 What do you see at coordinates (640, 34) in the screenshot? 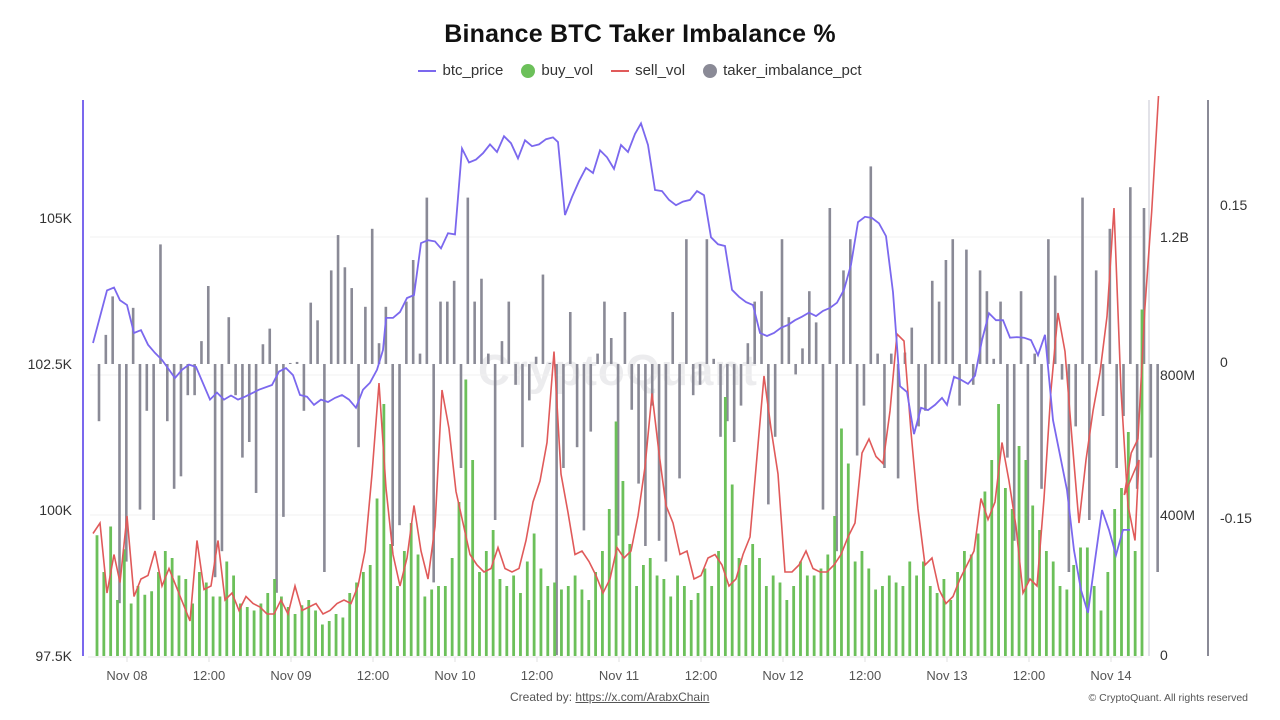
I see `chart-title: Binance BTC Taker Imbalance %` at bounding box center [640, 34].